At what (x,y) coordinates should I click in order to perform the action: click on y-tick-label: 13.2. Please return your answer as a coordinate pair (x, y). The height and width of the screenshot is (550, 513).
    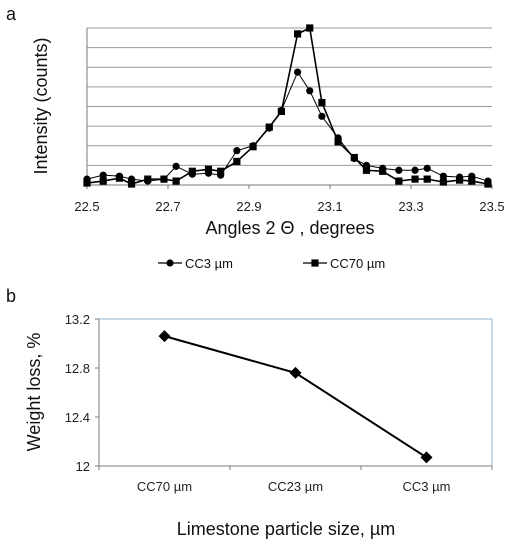
    Looking at the image, I should click on (77, 319).